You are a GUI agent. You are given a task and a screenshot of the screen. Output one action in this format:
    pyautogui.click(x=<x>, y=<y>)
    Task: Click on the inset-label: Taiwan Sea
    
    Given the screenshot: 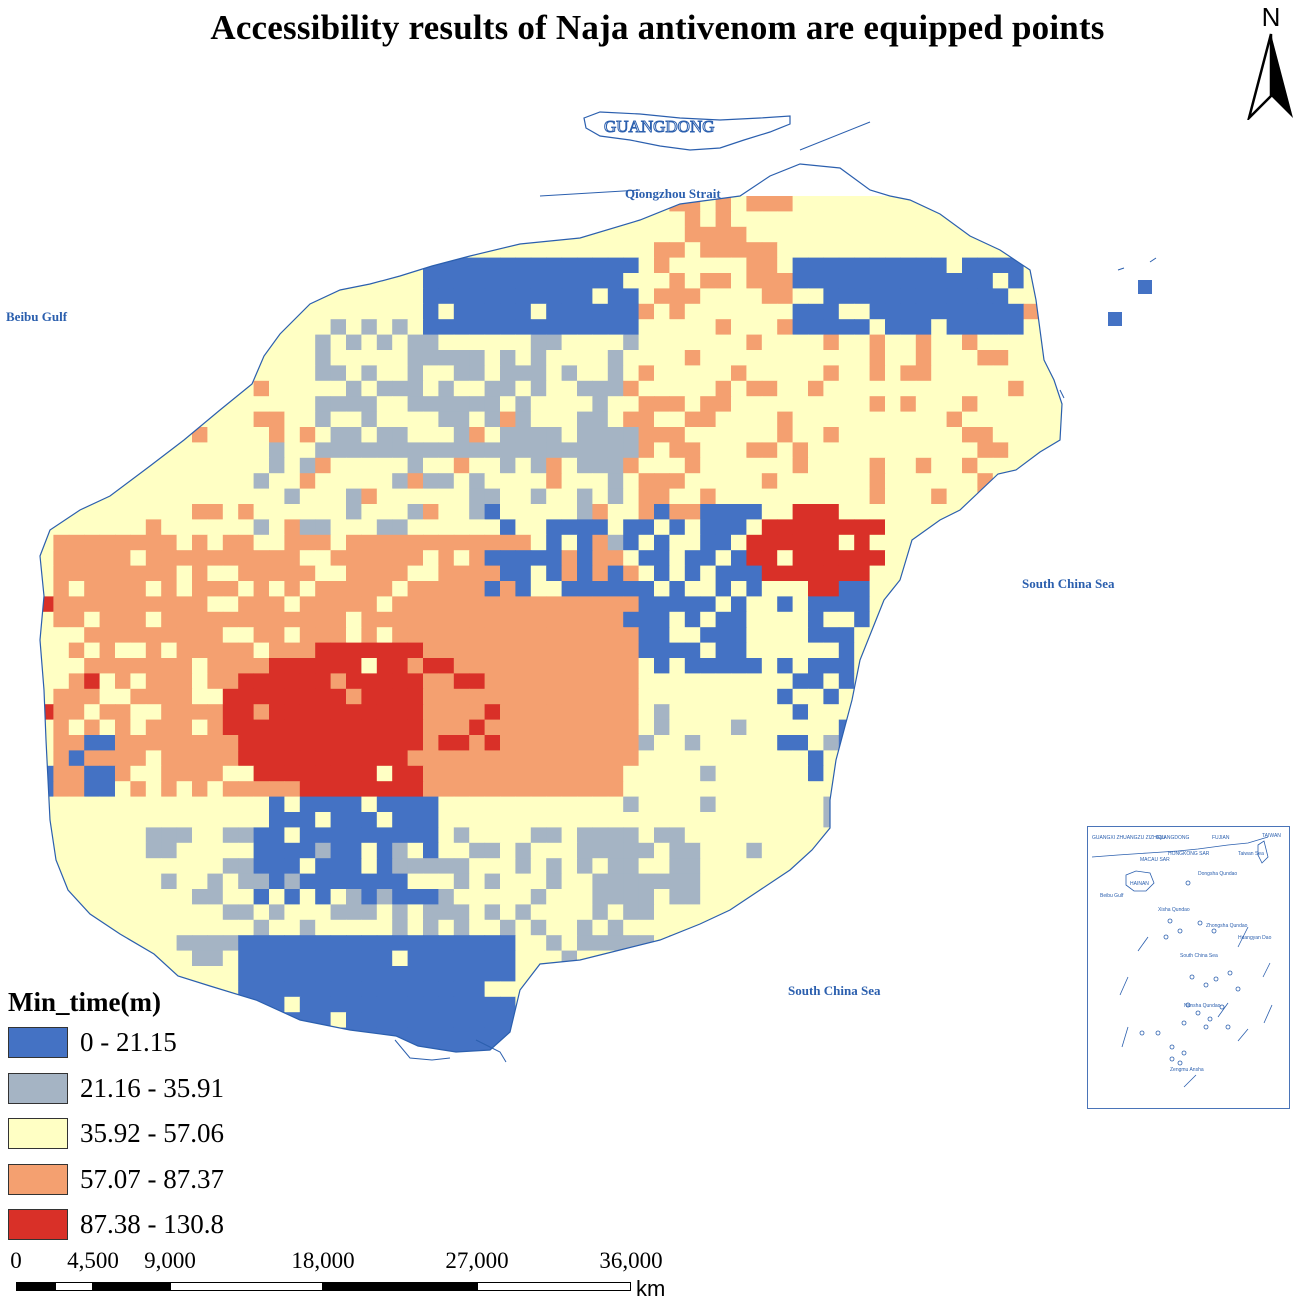 What is the action you would take?
    pyautogui.click(x=1251, y=854)
    